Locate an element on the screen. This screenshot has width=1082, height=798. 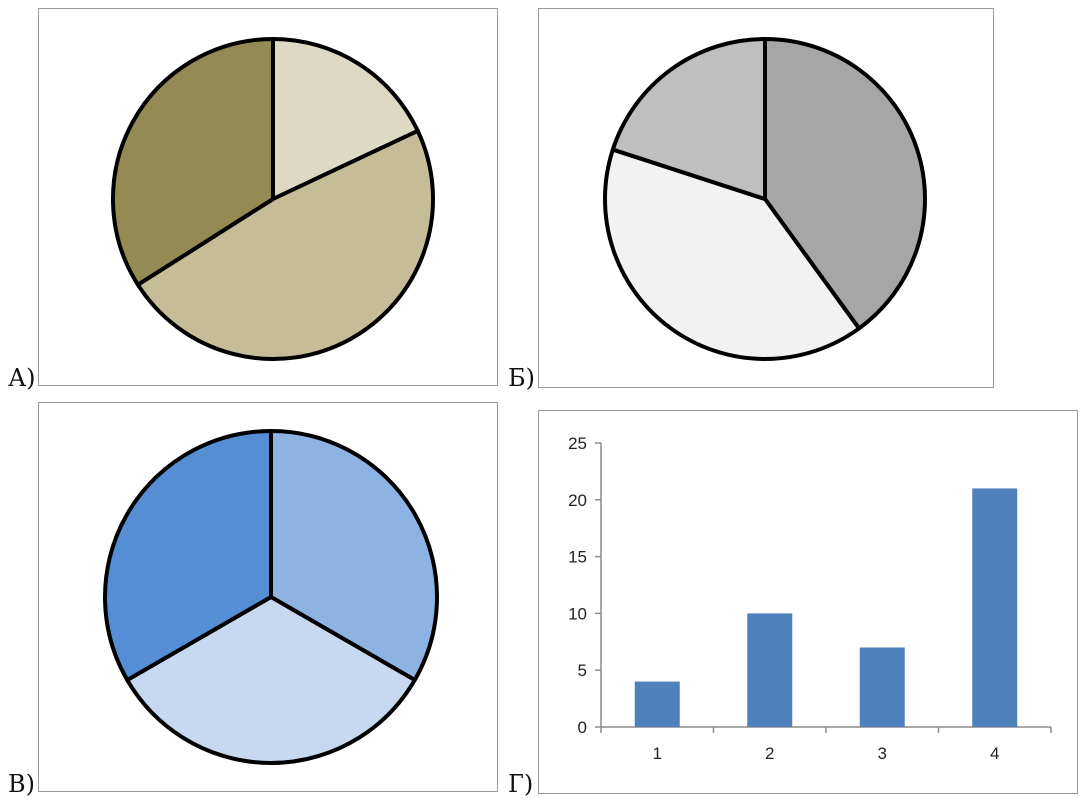
caption-c: В) is located at coordinates (21, 784).